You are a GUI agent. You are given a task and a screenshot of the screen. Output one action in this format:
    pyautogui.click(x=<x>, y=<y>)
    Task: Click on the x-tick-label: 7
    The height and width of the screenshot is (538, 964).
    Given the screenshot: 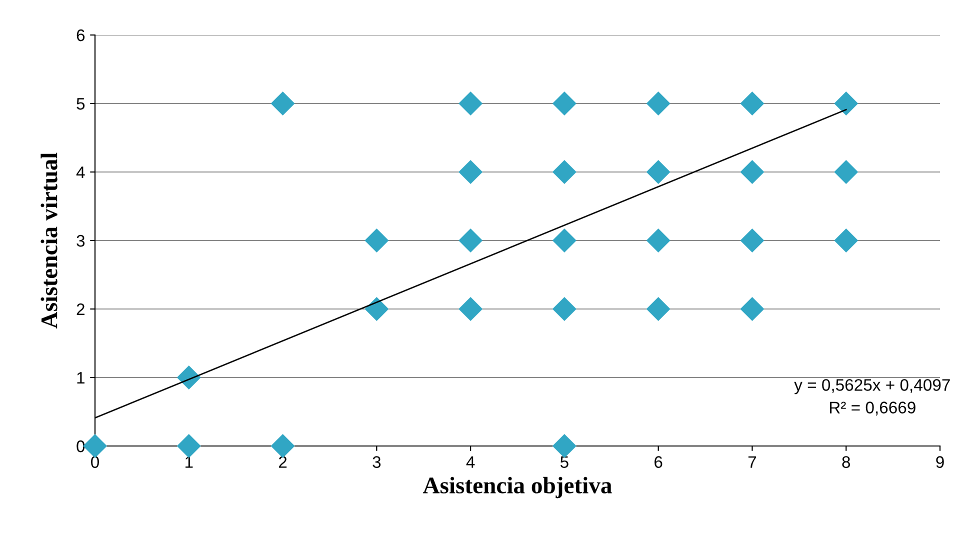 What is the action you would take?
    pyautogui.click(x=752, y=462)
    